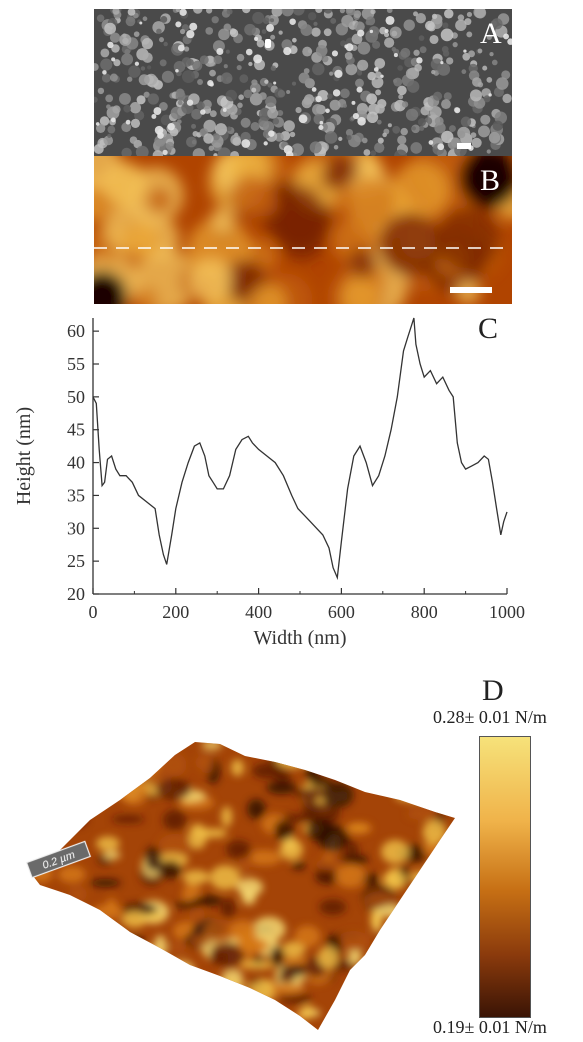 The width and height of the screenshot is (583, 1042). I want to click on y-tick-label: 40, so click(76, 463).